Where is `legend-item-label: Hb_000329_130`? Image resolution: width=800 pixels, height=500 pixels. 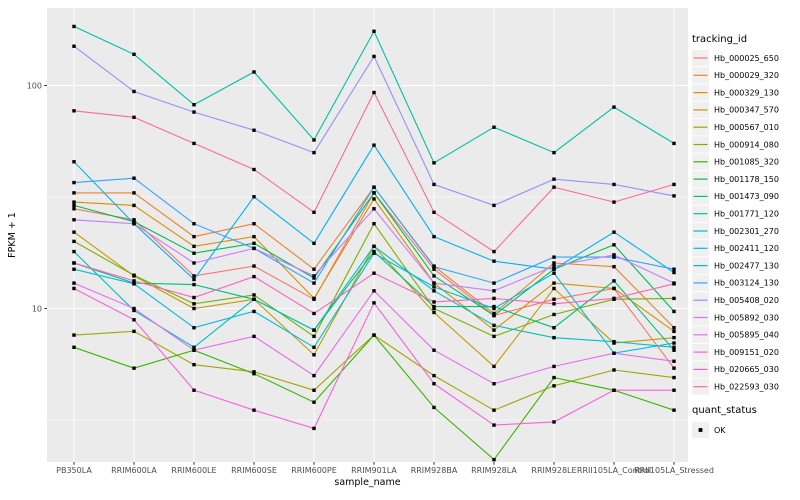 legend-item-label: Hb_000329_130 is located at coordinates (746, 92).